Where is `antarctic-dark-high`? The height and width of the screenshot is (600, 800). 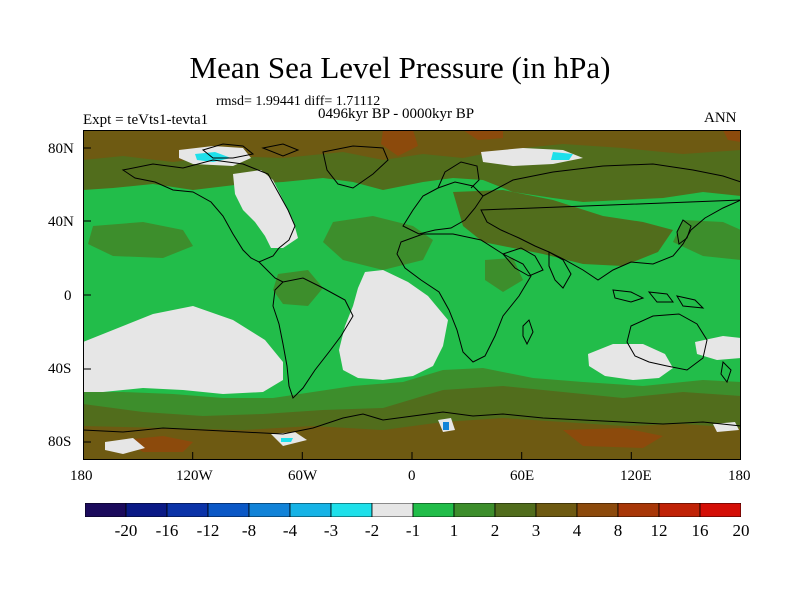 antarctic-dark-high is located at coordinates (412, 439).